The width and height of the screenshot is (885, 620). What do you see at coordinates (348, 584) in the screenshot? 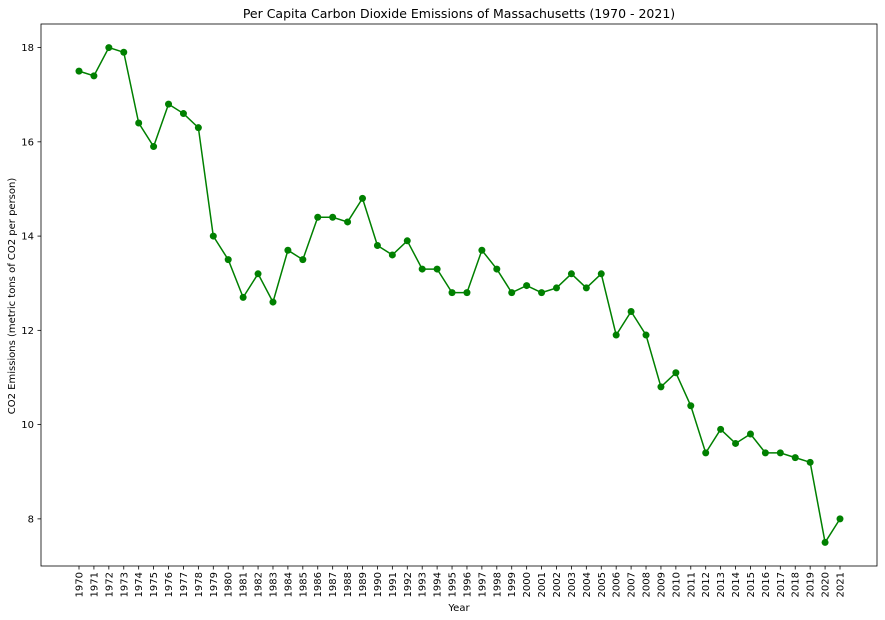
I see `x-tick-label: 1988` at bounding box center [348, 584].